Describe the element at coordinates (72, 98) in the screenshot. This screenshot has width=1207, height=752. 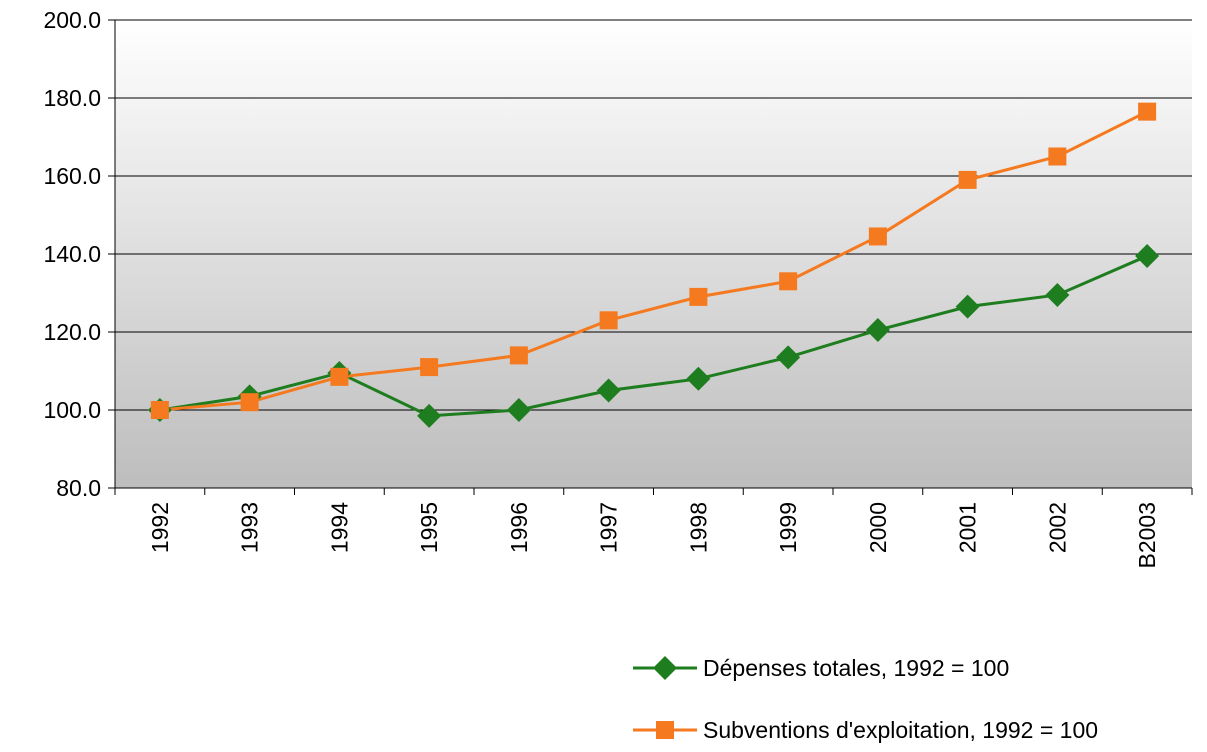
I see `y-tick-label: 180.0` at that location.